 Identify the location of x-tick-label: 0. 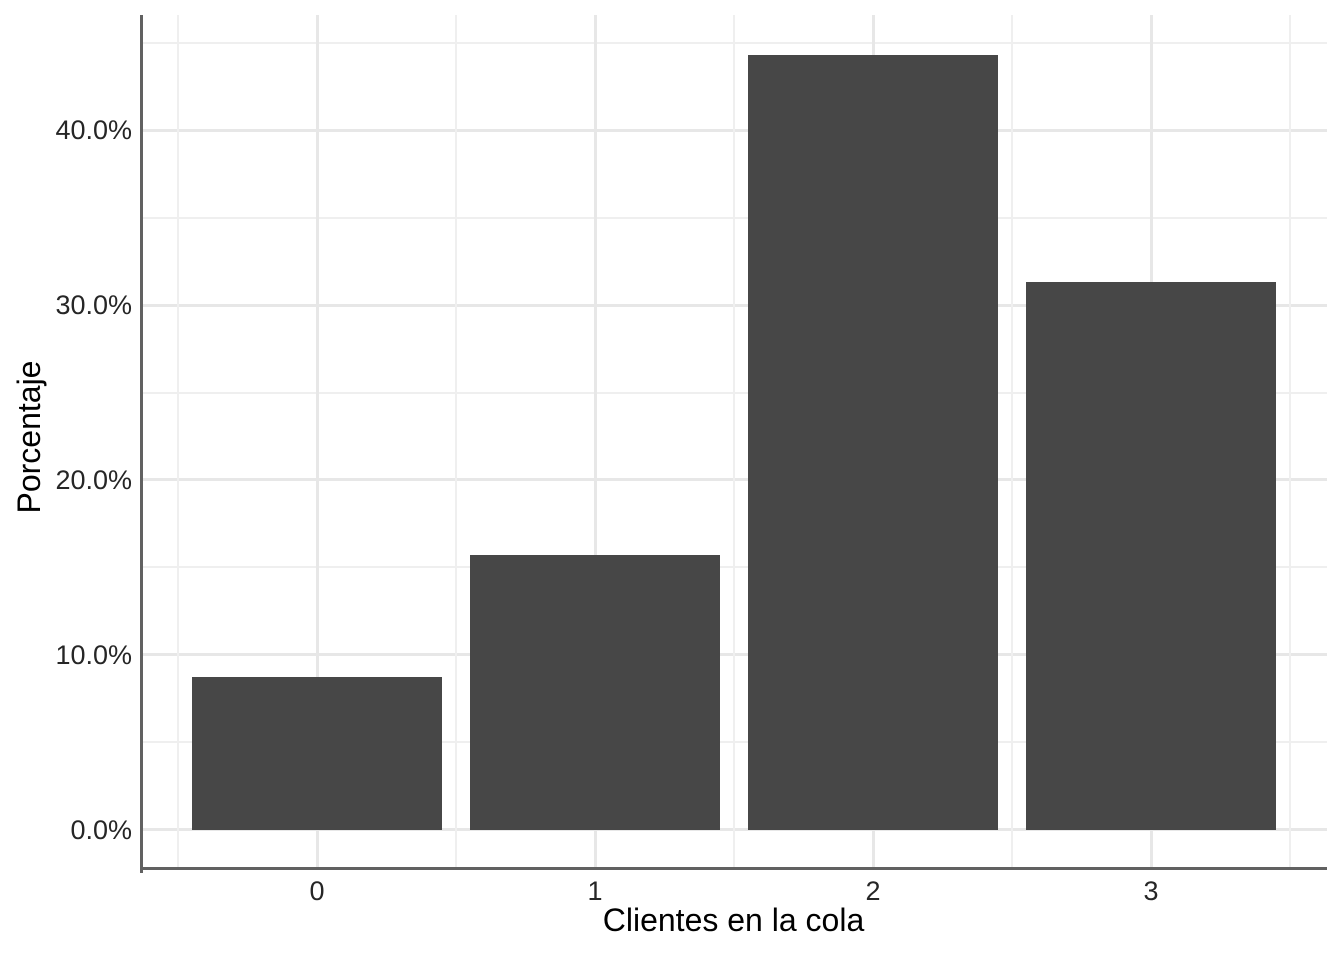
(317, 891).